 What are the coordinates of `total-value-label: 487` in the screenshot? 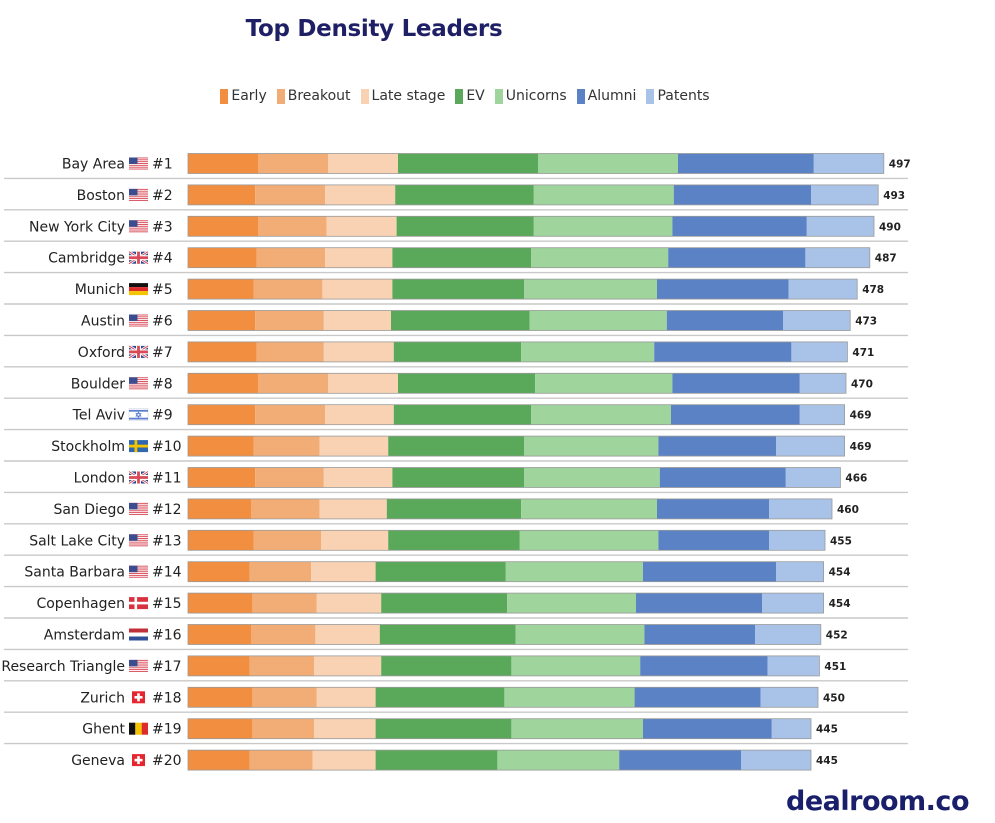 It's located at (886, 259).